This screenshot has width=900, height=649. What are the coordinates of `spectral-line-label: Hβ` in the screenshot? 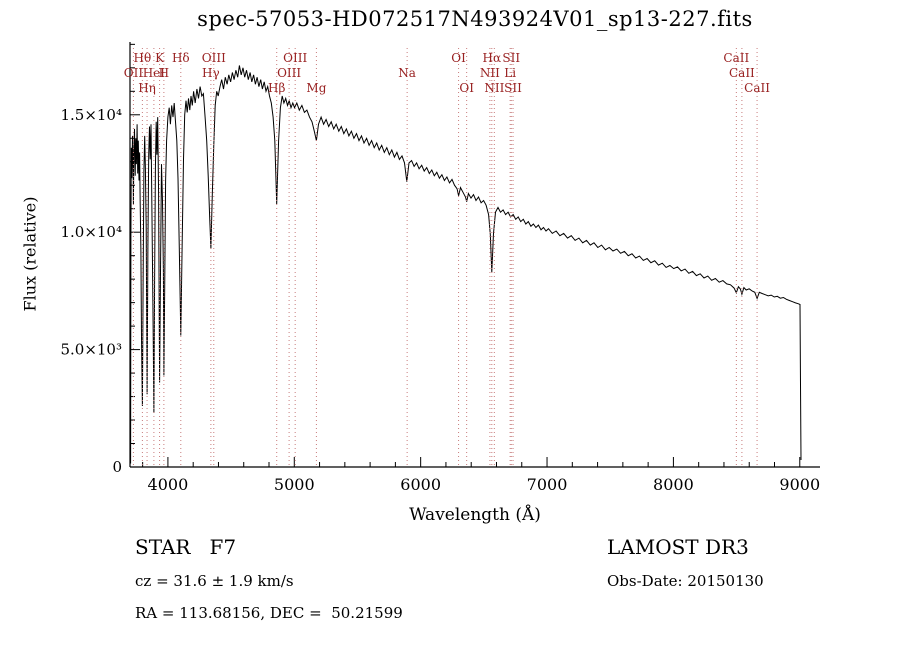 It's located at (276, 88).